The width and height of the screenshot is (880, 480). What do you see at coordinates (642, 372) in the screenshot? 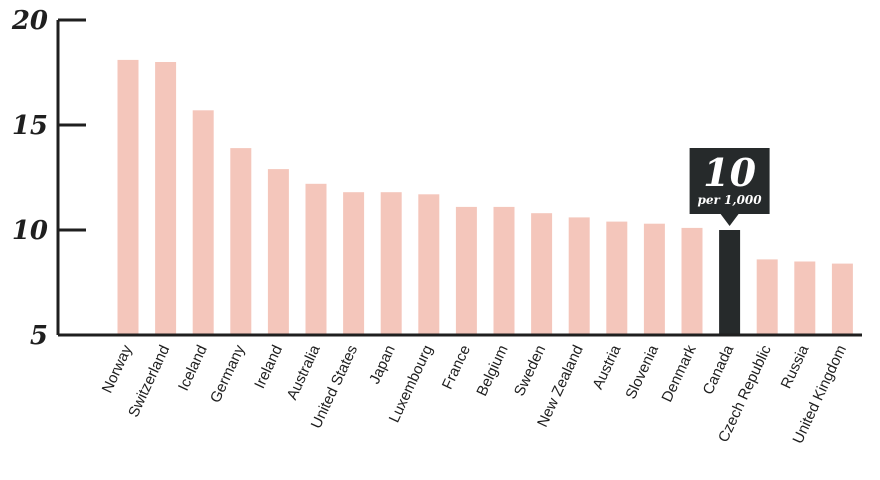
I see `category-label: Slovenia` at bounding box center [642, 372].